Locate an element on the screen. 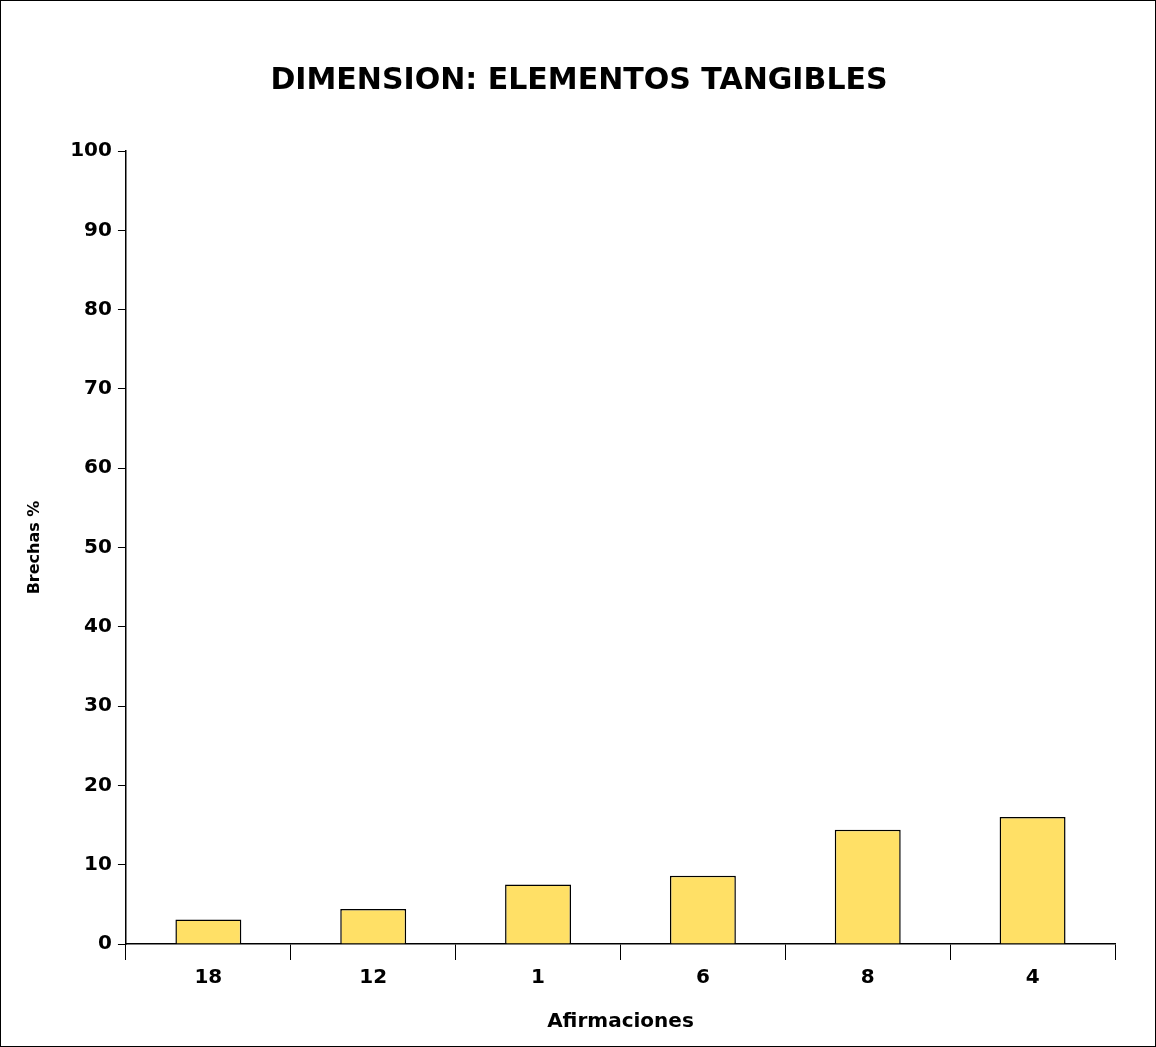  y-tick-label: 0 is located at coordinates (105, 942).